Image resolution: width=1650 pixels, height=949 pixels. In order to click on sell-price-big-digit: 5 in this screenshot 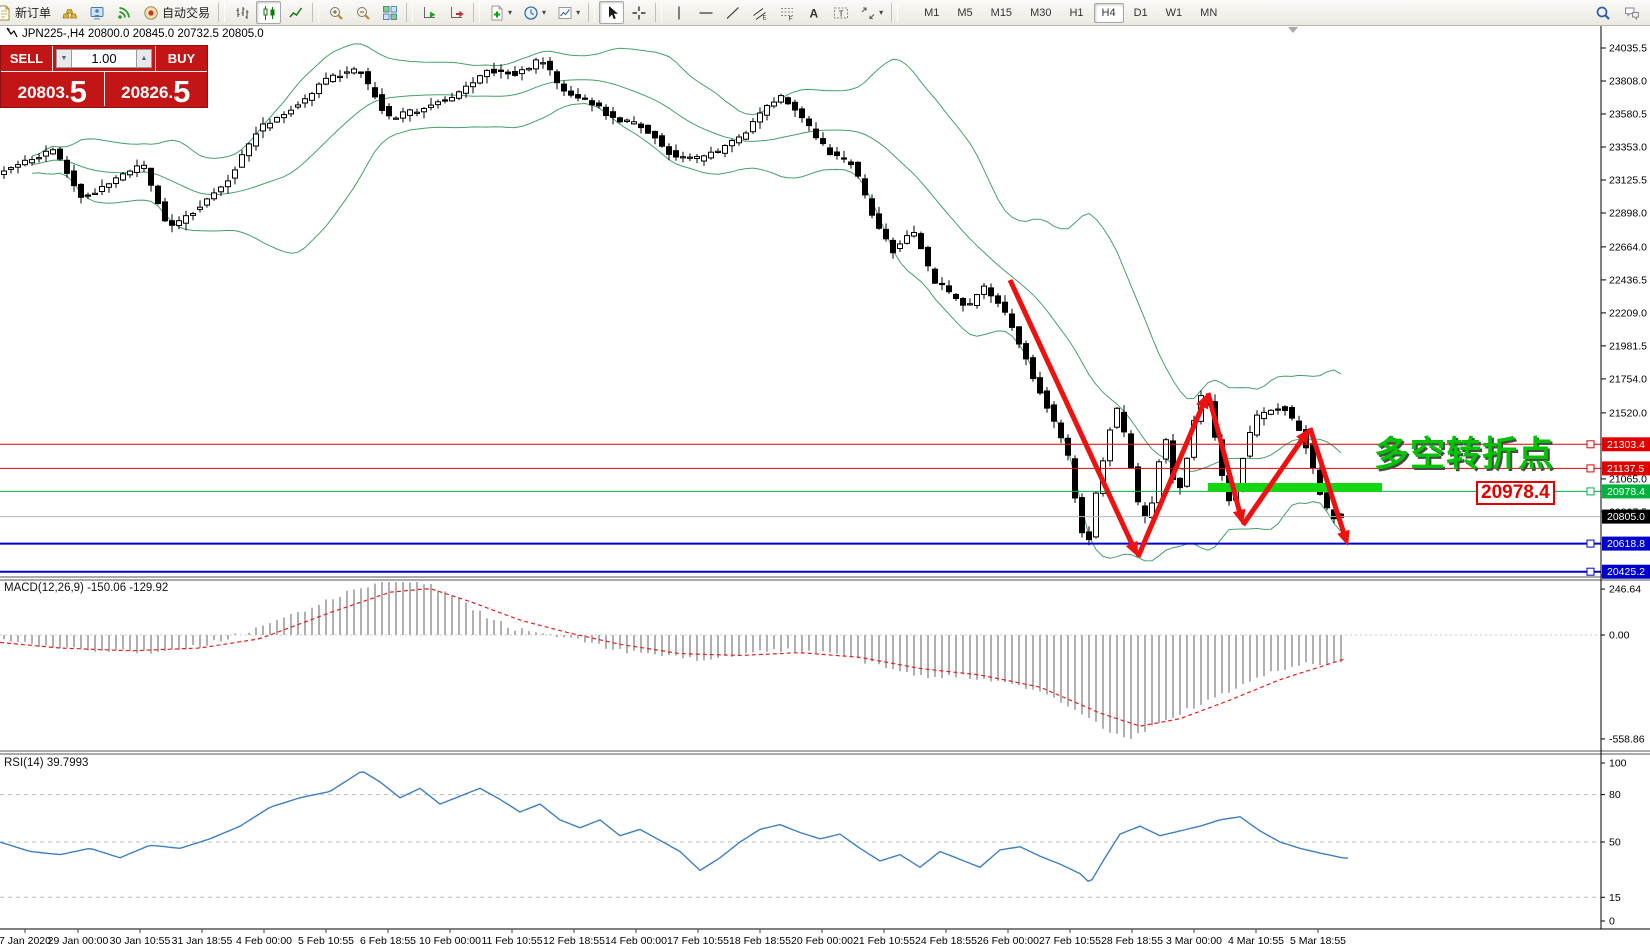, I will do `click(78, 91)`.